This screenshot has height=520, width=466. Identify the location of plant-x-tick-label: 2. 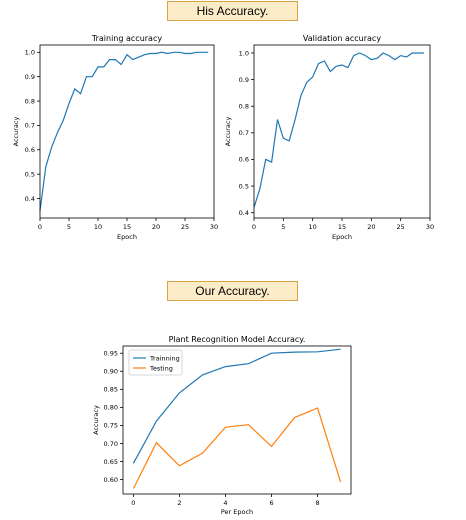
(179, 503).